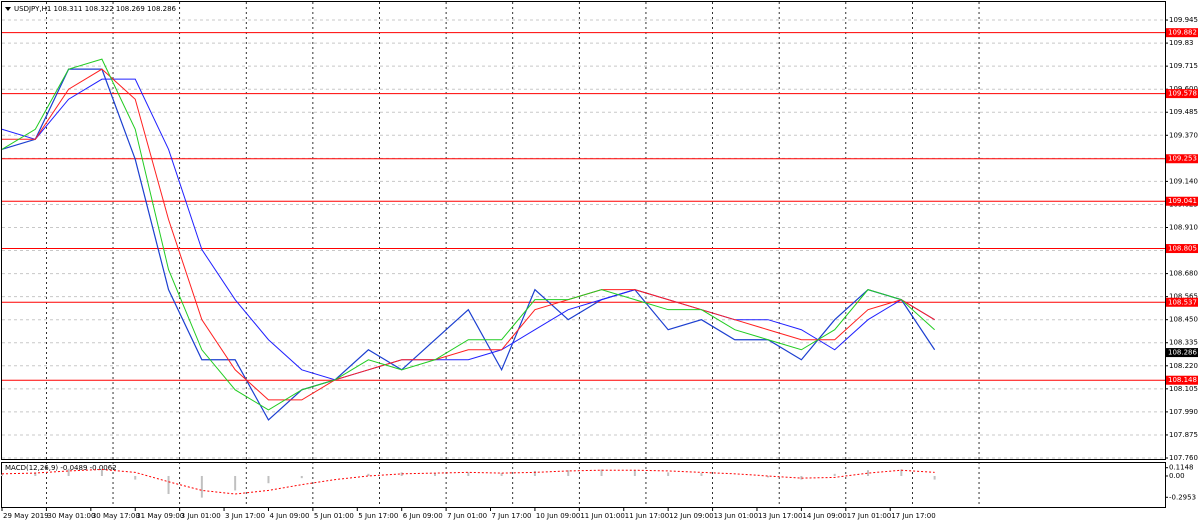  Describe the element at coordinates (1181, 43) in the screenshot. I see `y-tick-label: 109.83` at that location.